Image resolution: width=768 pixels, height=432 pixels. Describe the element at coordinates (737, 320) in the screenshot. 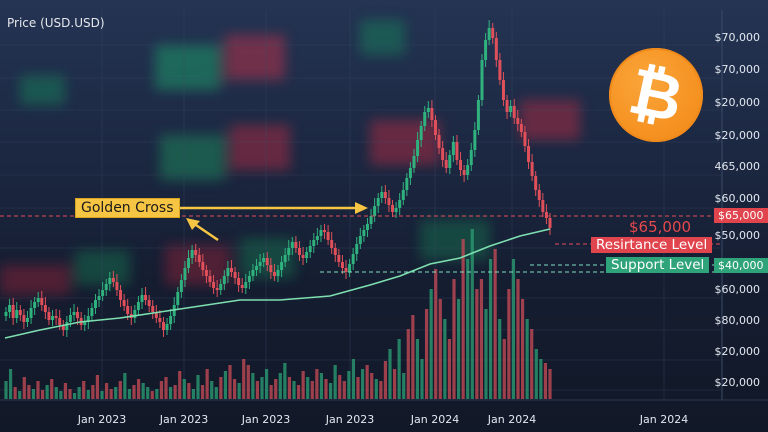

I see `y-tick-label: $80,000` at that location.